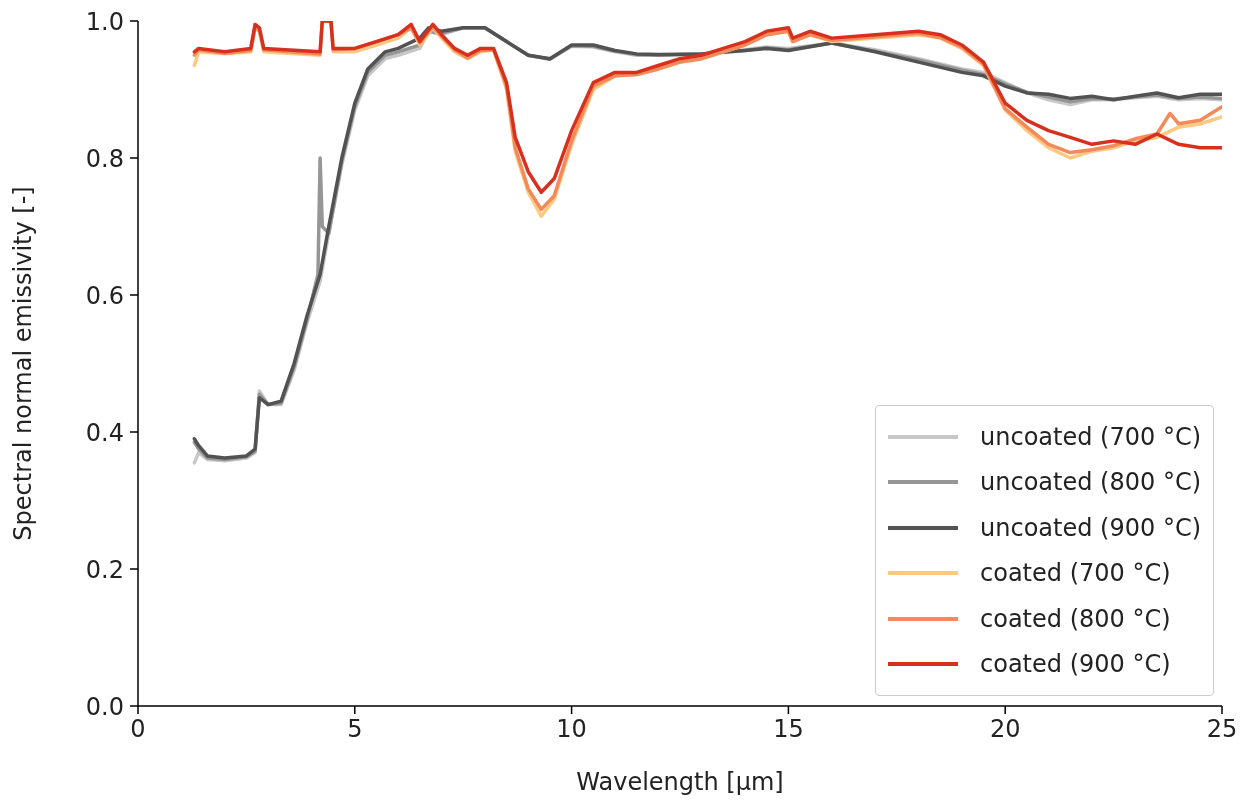 The image size is (1246, 802). What do you see at coordinates (1090, 527) in the screenshot?
I see `legend-label: uncoated (900 °C)` at bounding box center [1090, 527].